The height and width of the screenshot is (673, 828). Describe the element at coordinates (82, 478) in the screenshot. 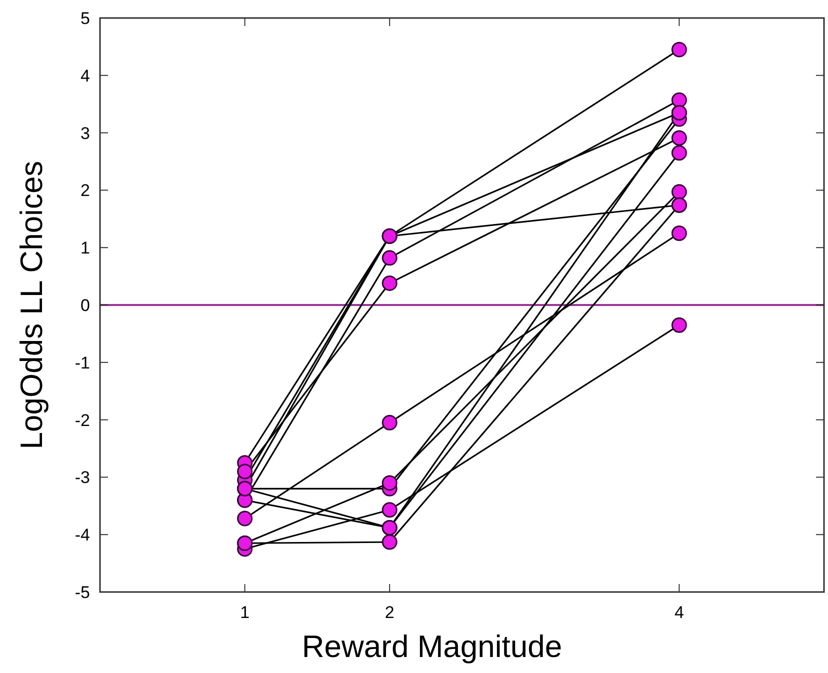

I see `y-tick-label: -3` at that location.